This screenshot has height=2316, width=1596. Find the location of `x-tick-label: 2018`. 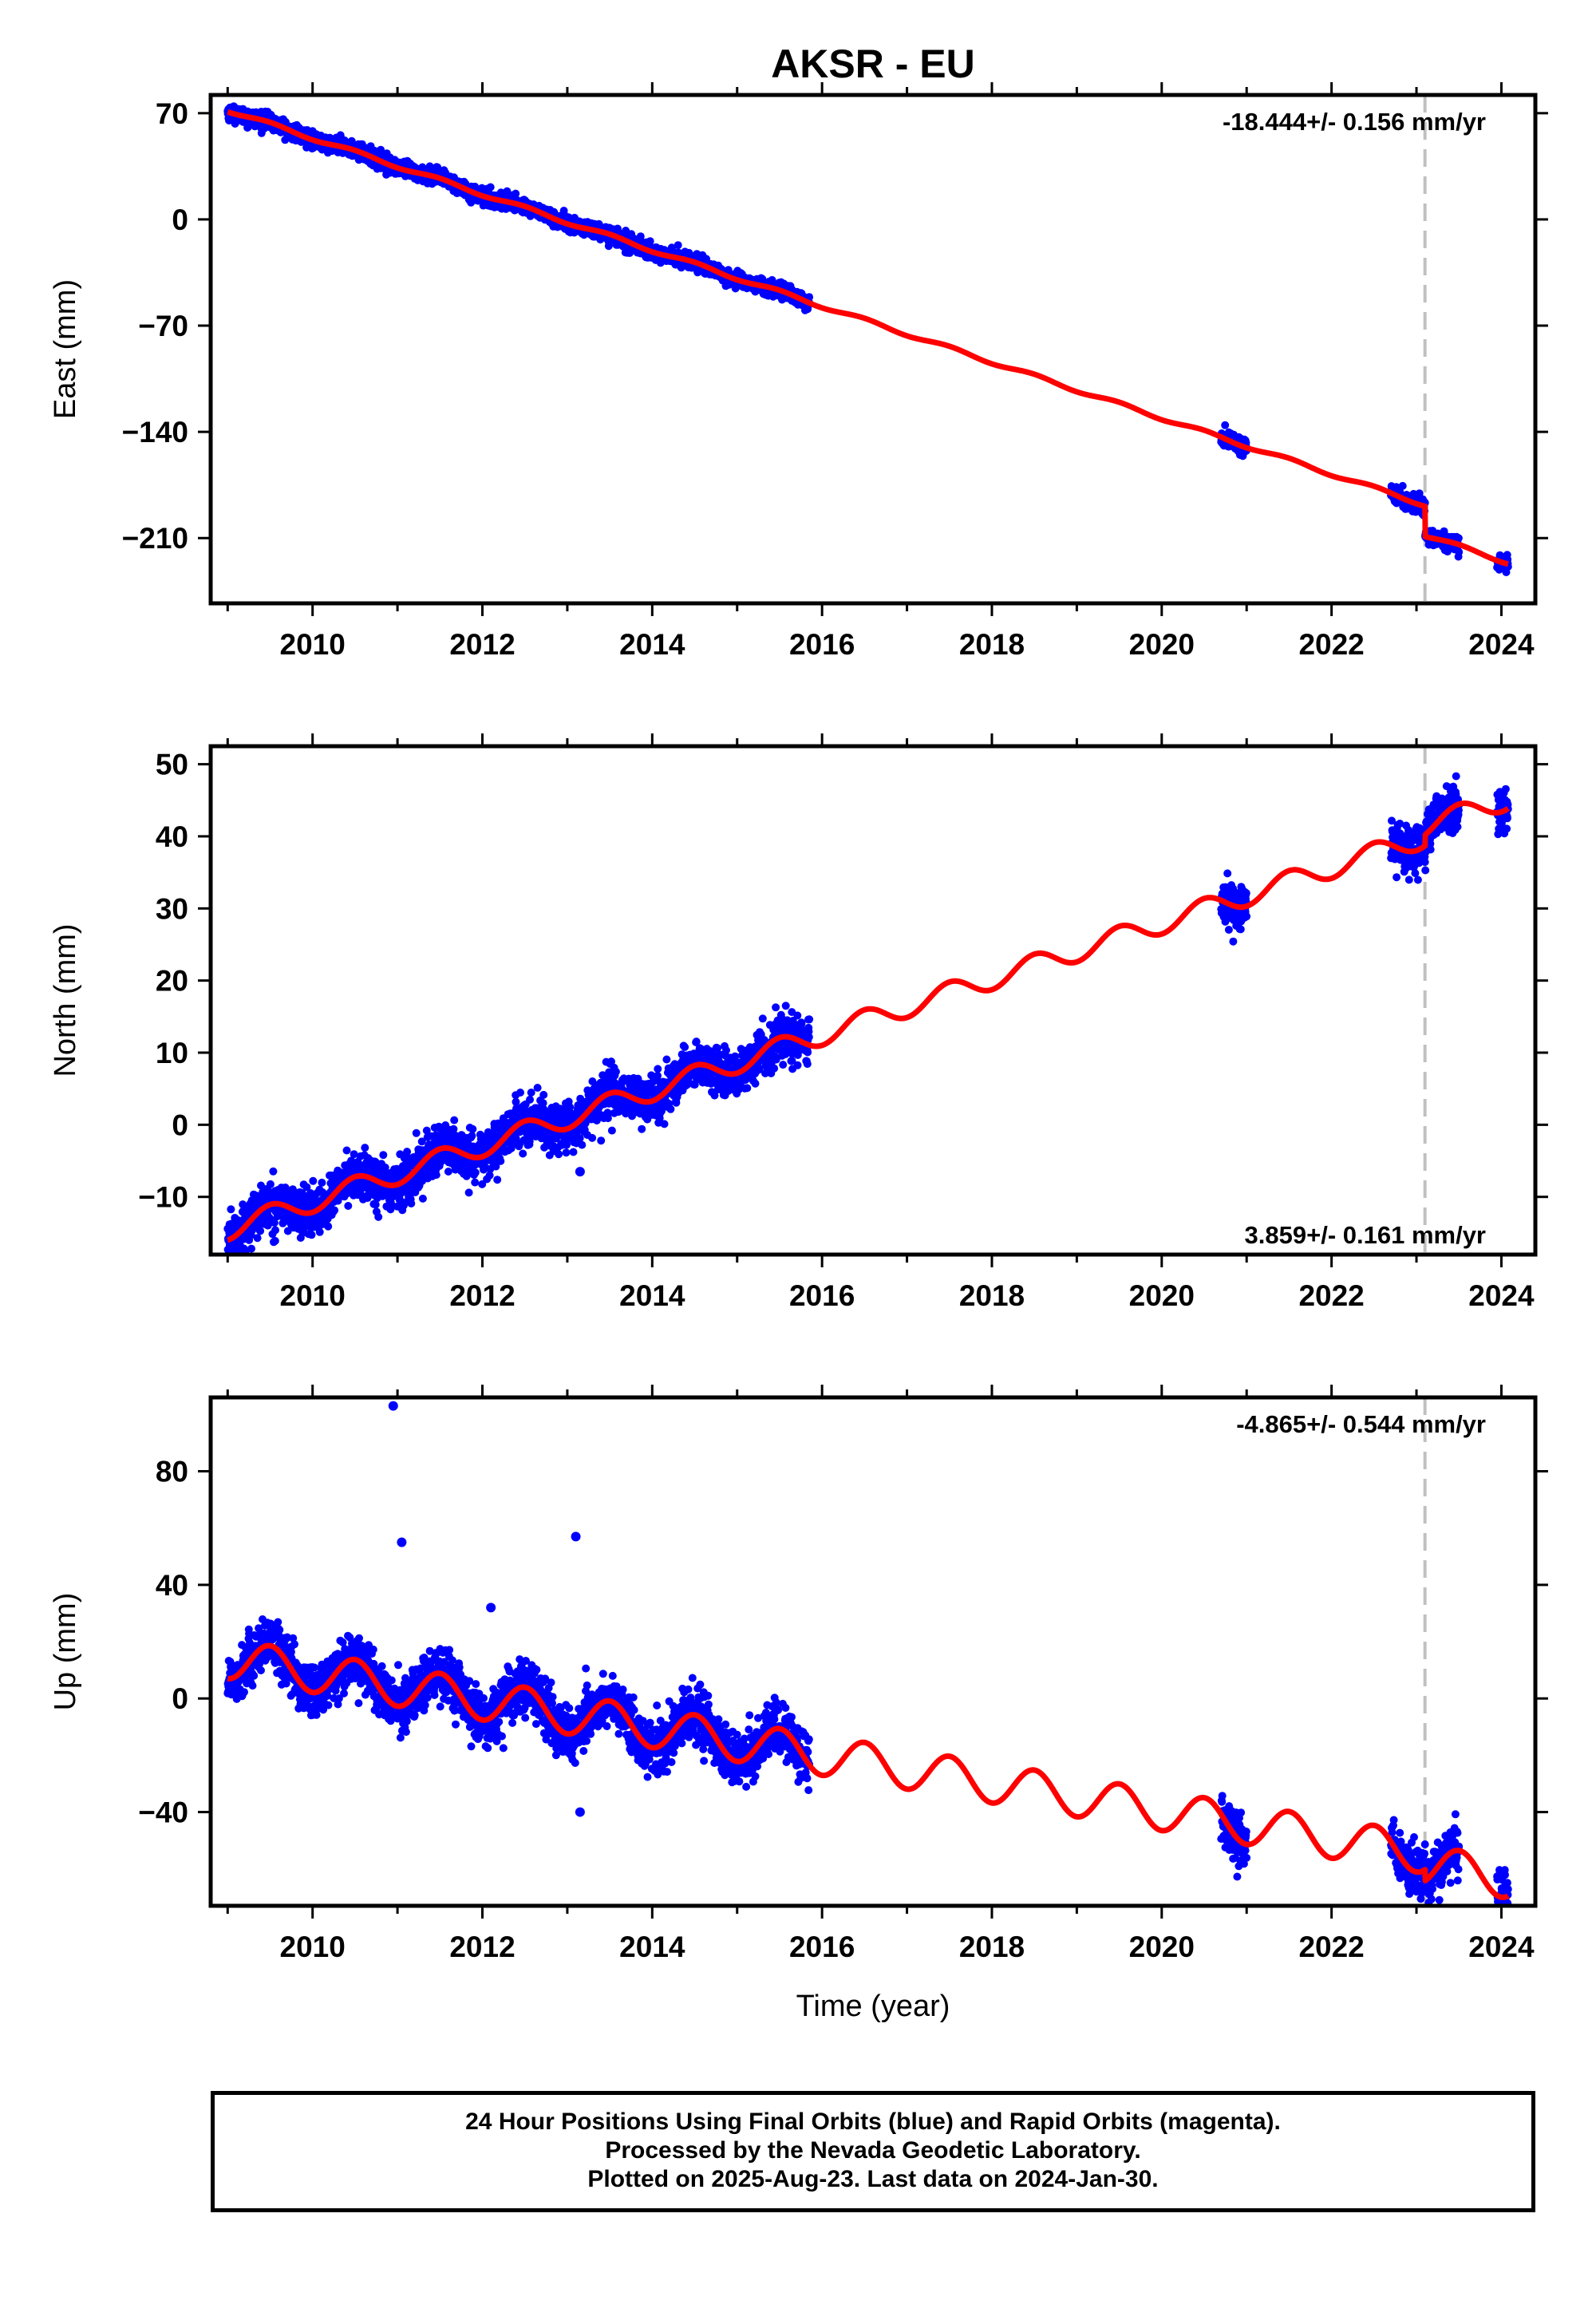

x-tick-label: 2018 is located at coordinates (992, 644).